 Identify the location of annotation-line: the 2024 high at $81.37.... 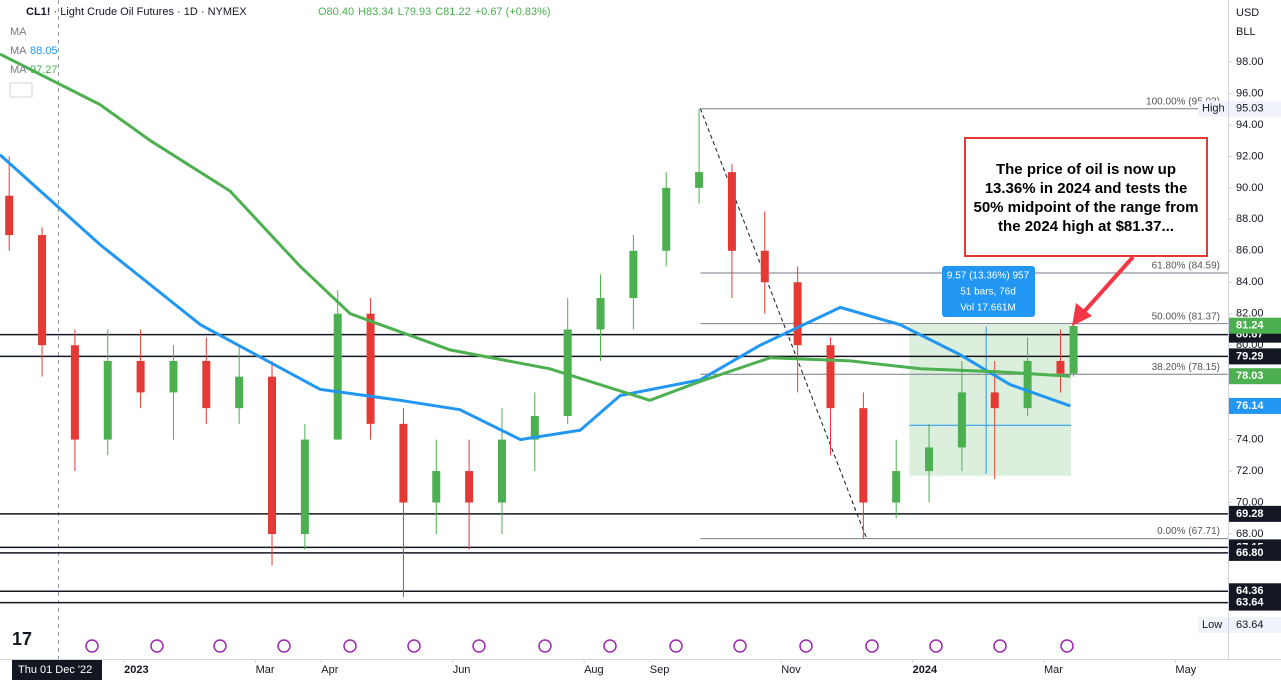
(1086, 226).